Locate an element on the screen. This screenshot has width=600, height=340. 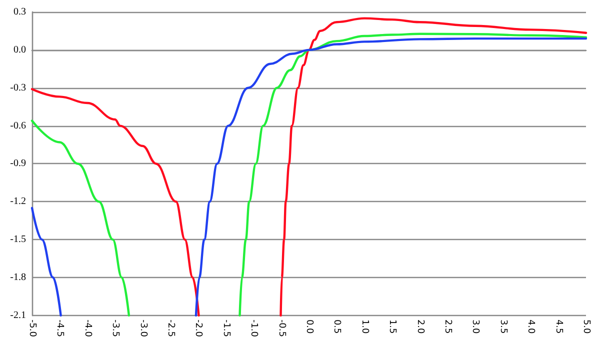
x-tick-label: 0.0 is located at coordinates (309, 326).